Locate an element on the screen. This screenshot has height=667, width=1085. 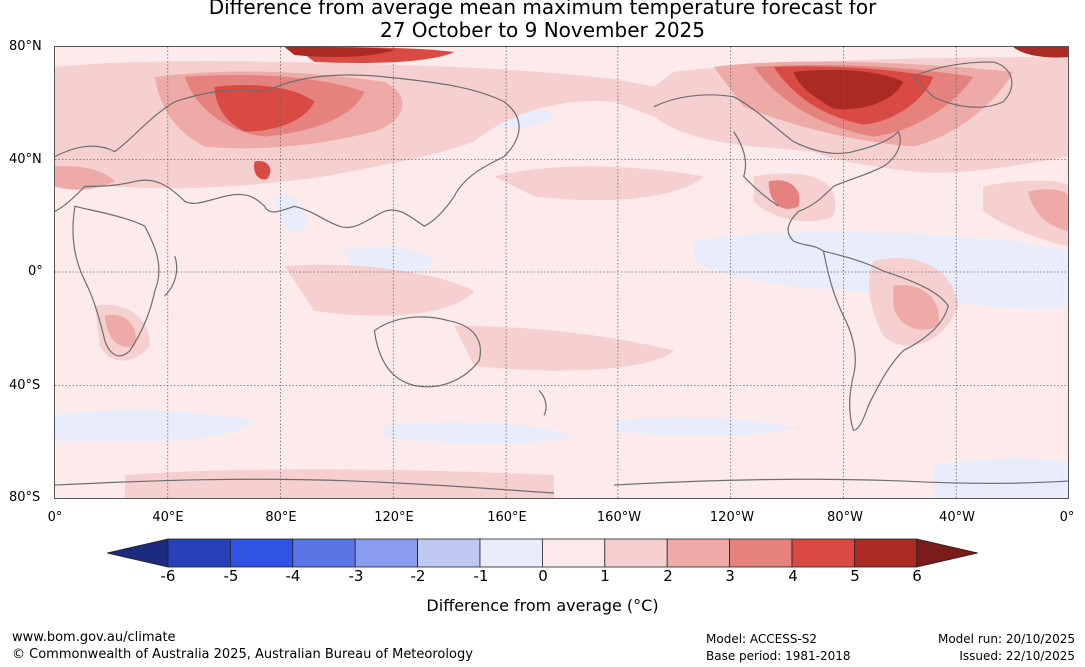
colorbar-arrow-low is located at coordinates (138, 553).